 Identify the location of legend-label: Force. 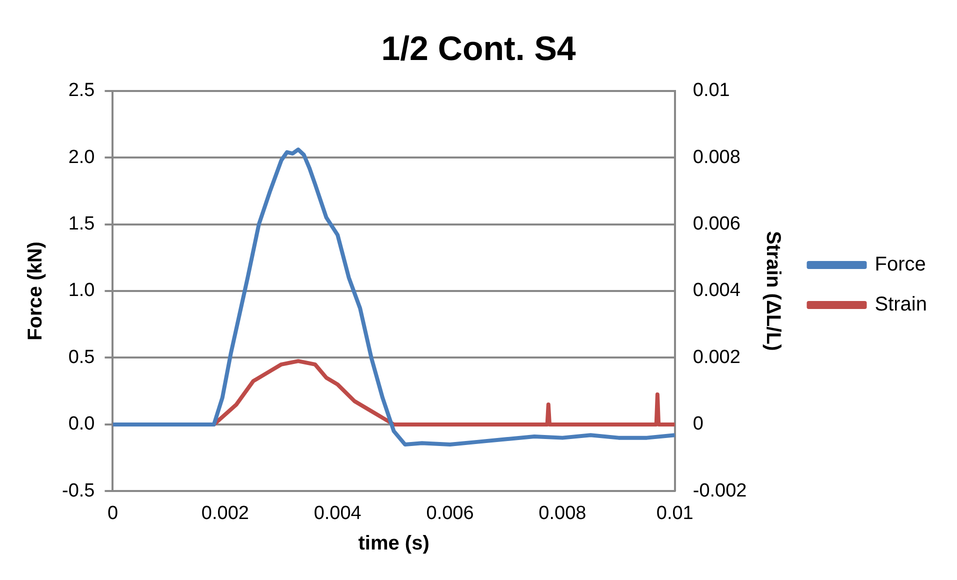
(900, 265).